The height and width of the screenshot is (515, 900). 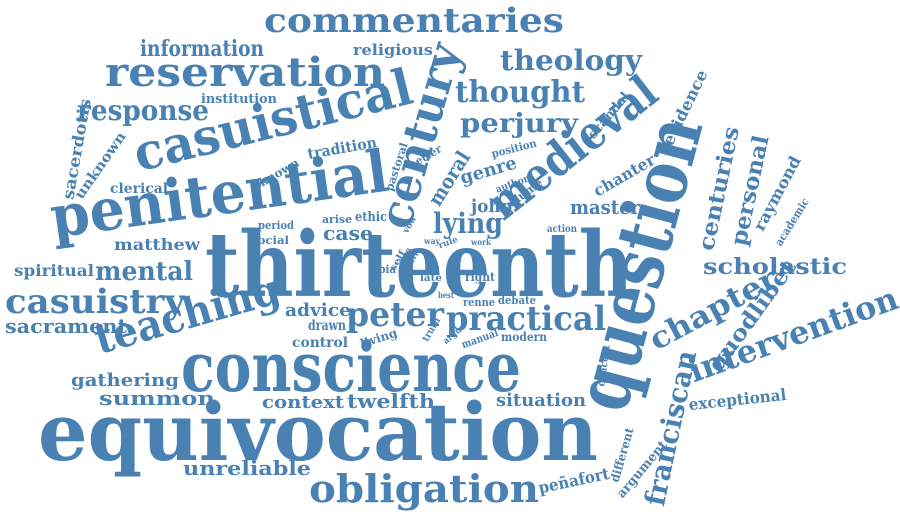 What do you see at coordinates (270, 240) in the screenshot?
I see `word-social: social` at bounding box center [270, 240].